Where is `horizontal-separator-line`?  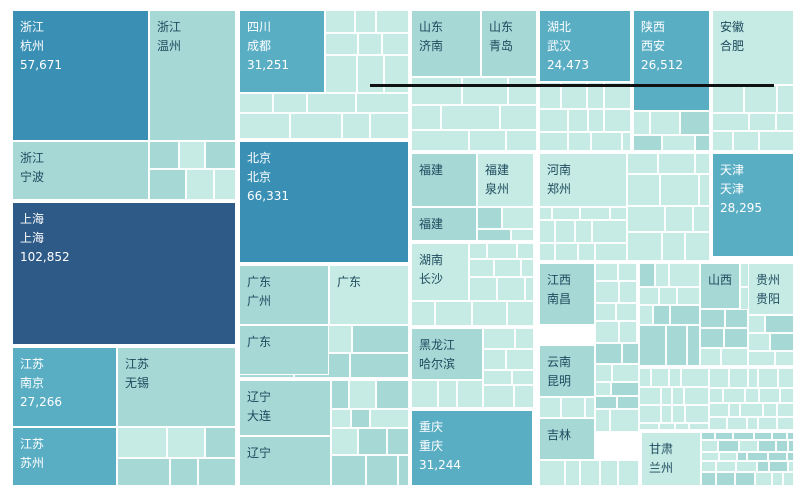
horizontal-separator-line is located at coordinates (572, 85).